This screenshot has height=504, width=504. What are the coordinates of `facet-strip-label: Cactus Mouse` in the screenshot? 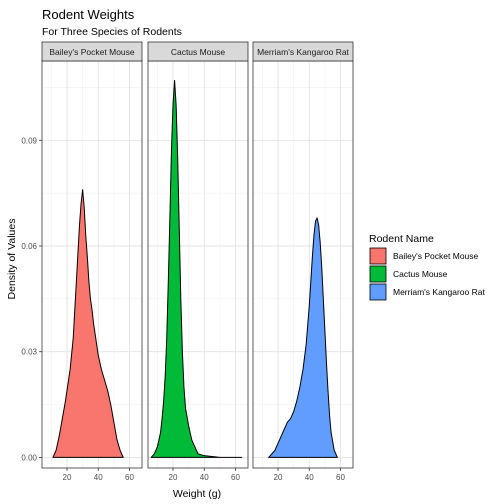 It's located at (198, 52).